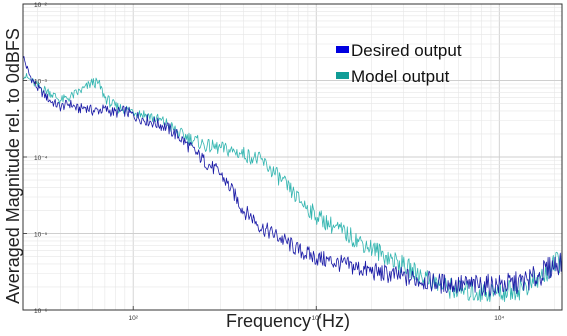 This screenshot has width=567, height=336. Describe the element at coordinates (134, 318) in the screenshot. I see `x-tick-label: 10²` at that location.